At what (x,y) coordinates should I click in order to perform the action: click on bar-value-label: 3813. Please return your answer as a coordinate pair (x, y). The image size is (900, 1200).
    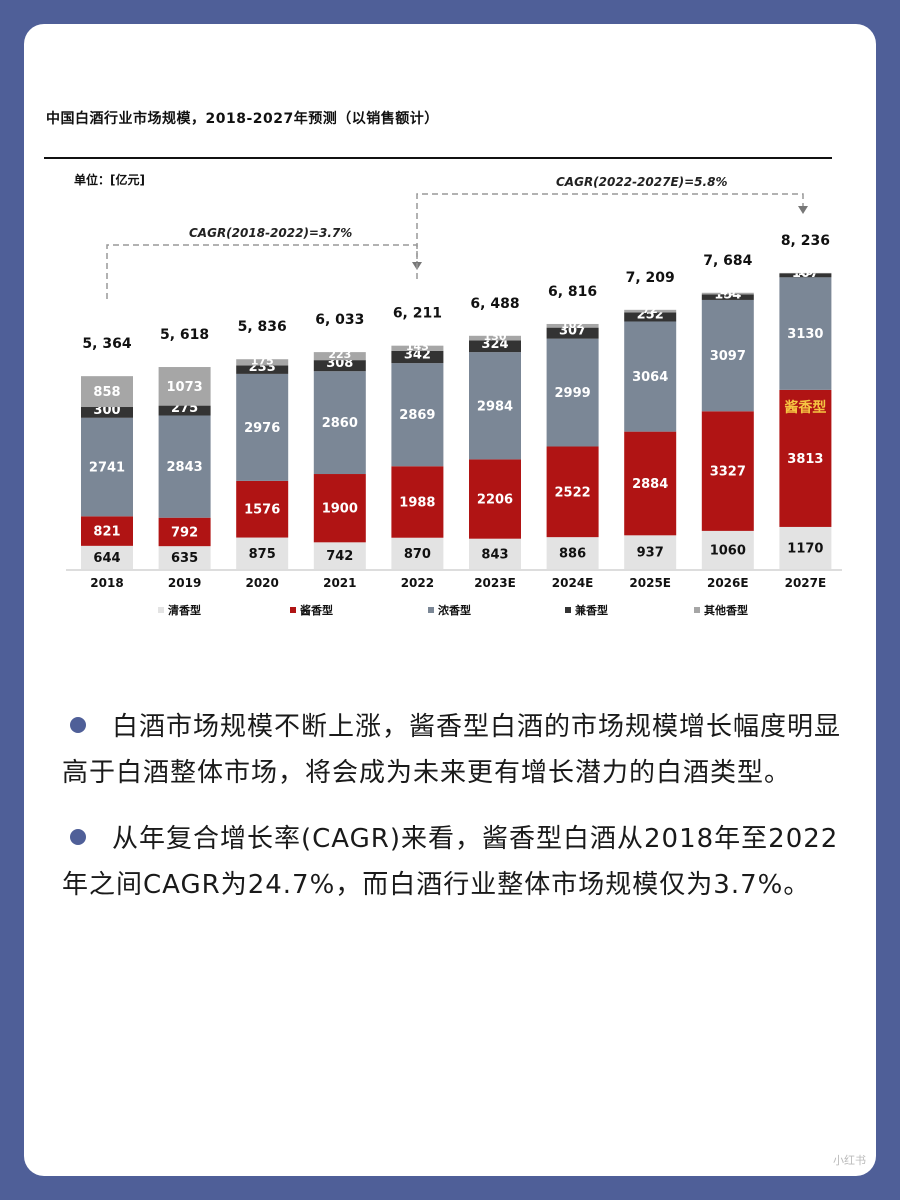
    Looking at the image, I should click on (805, 459).